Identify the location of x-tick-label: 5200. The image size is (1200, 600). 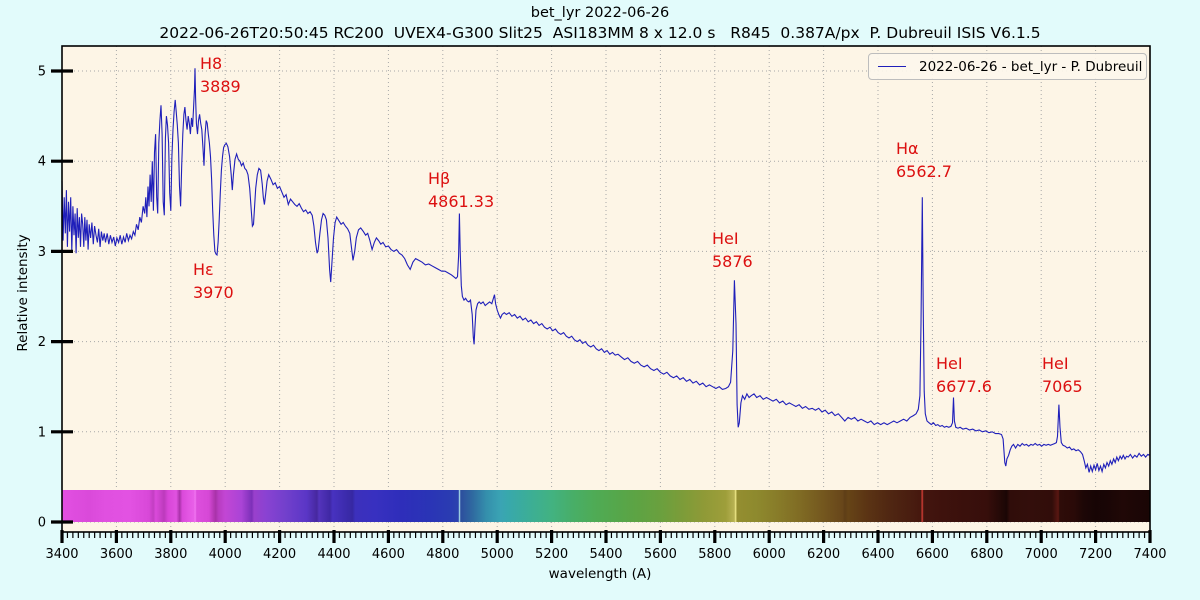
(551, 554).